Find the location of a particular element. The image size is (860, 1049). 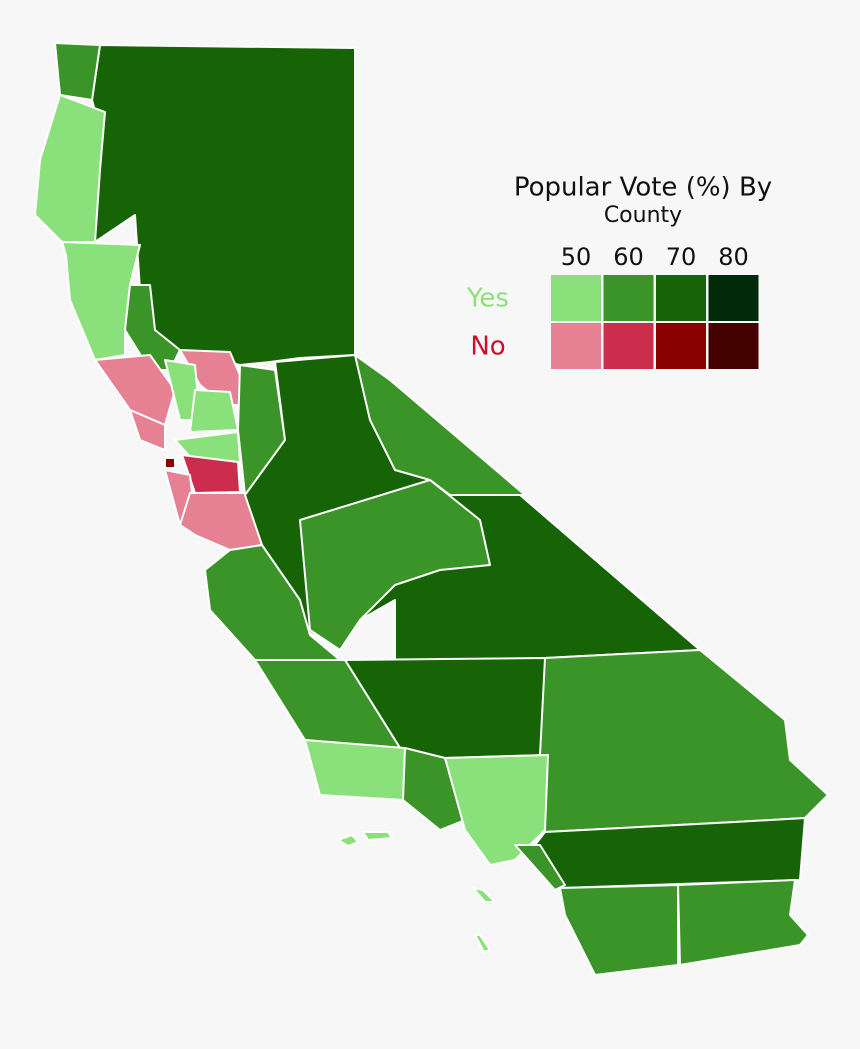

legend-threshold: 80 is located at coordinates (733, 257).